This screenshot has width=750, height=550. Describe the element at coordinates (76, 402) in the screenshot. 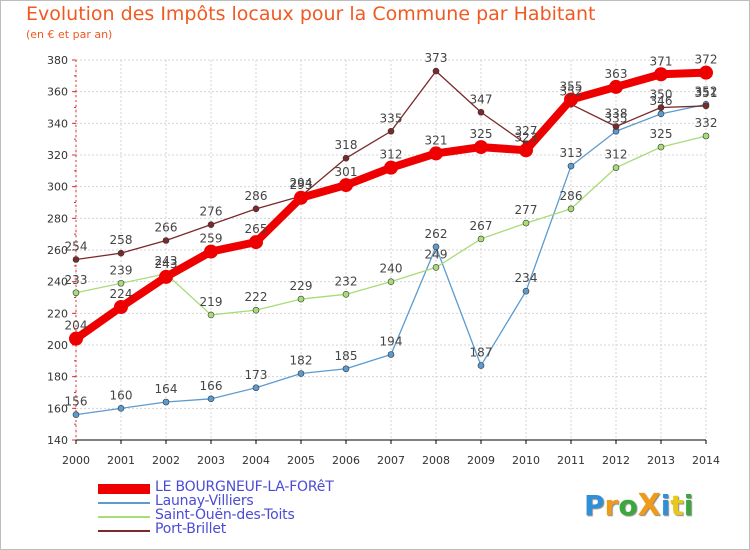

I see `data-label-launay-villiers: 156` at that location.